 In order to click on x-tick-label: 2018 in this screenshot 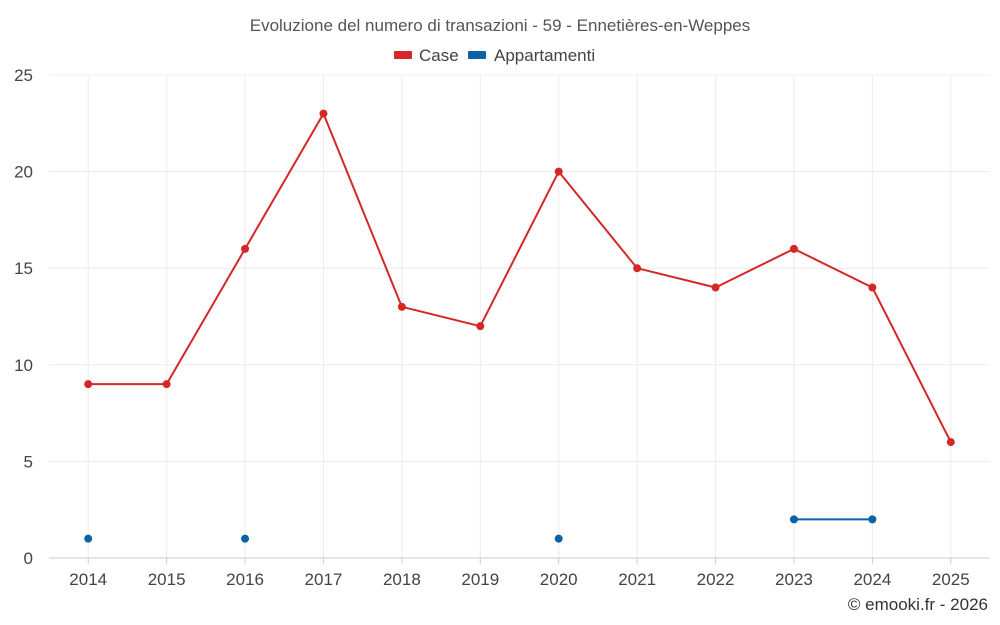, I will do `click(402, 579)`.